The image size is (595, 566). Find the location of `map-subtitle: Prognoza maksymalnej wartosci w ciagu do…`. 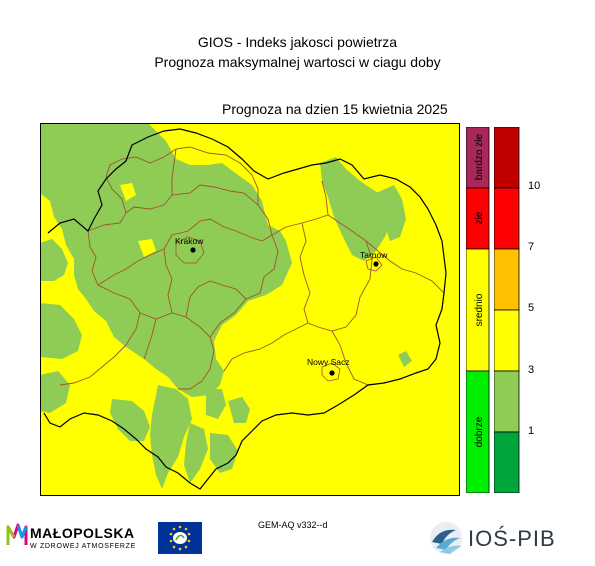

map-subtitle: Prognoza maksymalnej wartosci w ciagu do… is located at coordinates (297, 62).